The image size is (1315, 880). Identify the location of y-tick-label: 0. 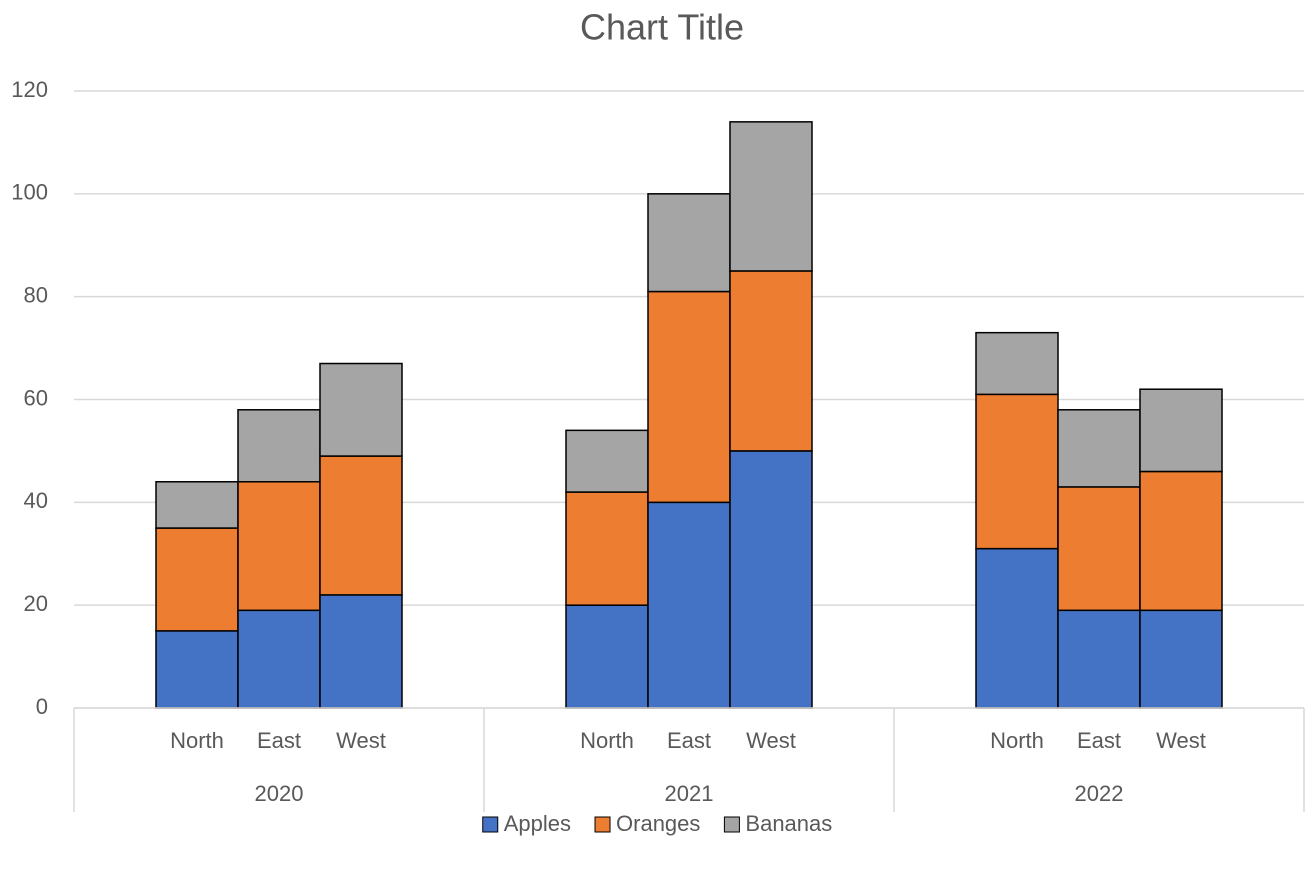
(42, 706).